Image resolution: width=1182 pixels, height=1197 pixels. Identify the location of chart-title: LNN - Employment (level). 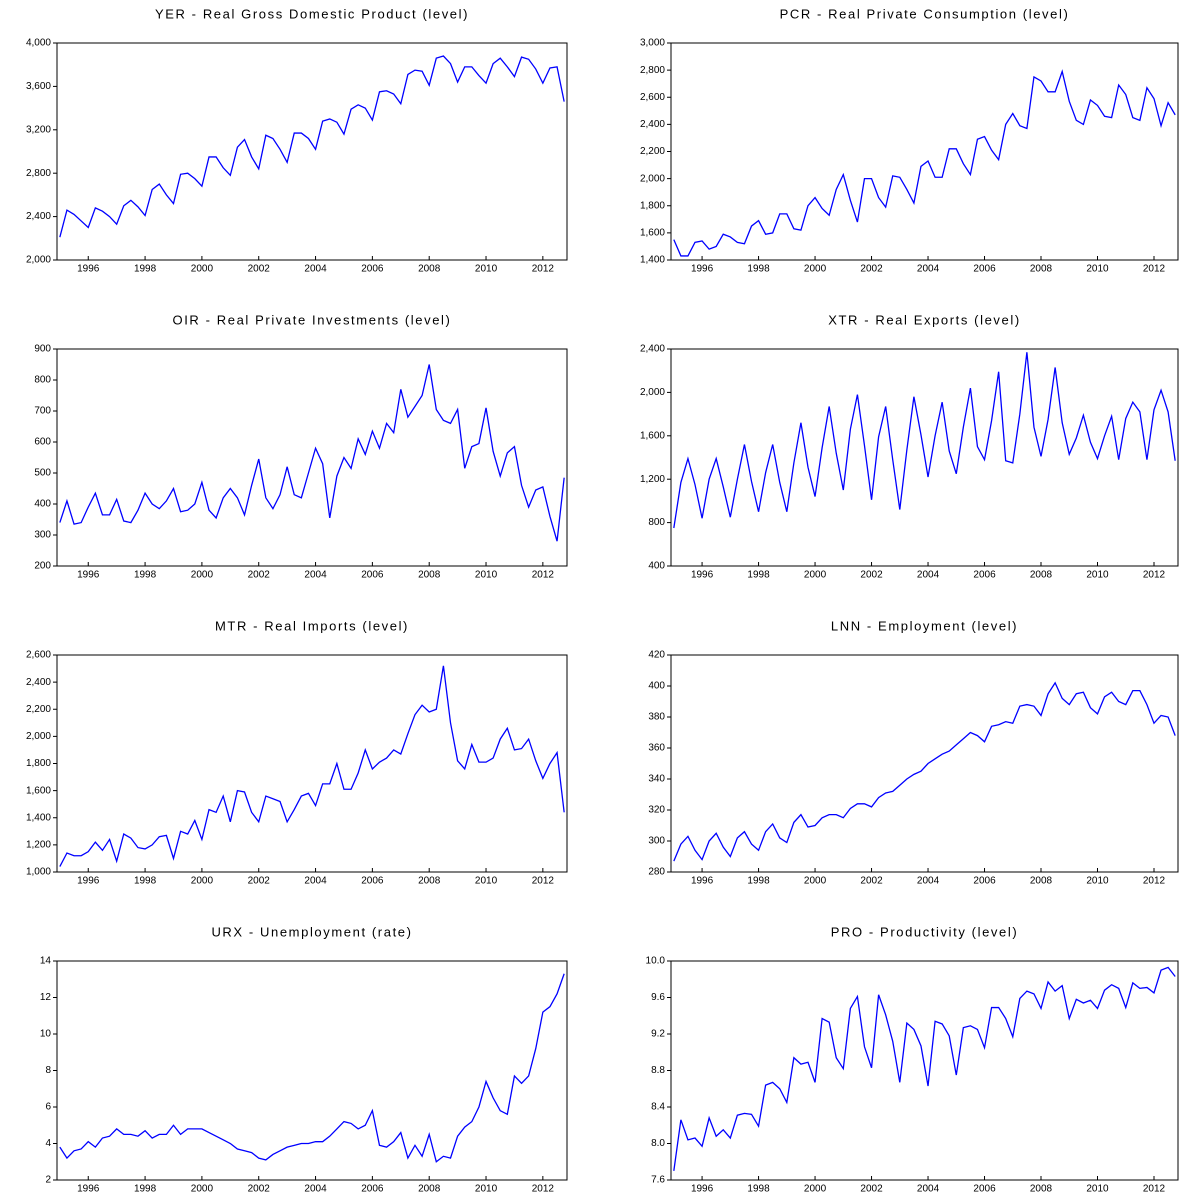
(924, 625).